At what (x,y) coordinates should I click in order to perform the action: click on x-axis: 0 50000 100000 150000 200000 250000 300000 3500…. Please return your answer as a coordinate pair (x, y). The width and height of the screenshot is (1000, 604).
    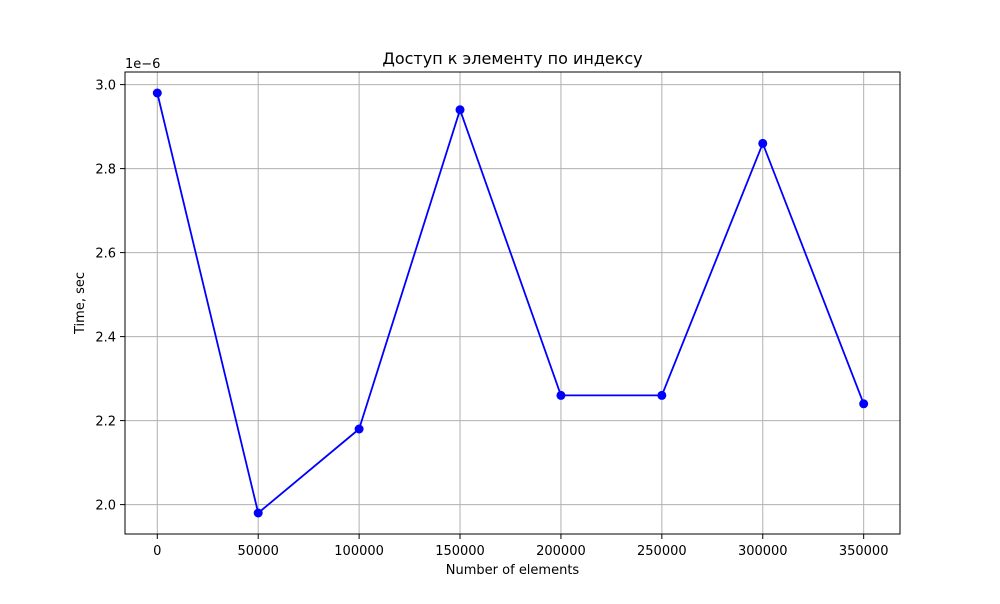
    Looking at the image, I should click on (520, 546).